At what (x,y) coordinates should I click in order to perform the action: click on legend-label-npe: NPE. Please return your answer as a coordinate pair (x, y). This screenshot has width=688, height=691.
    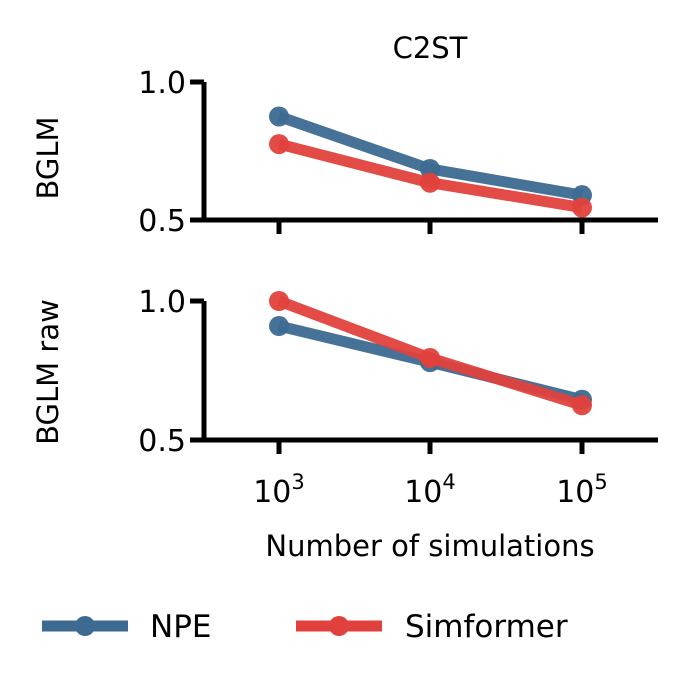
    Looking at the image, I should click on (180, 627).